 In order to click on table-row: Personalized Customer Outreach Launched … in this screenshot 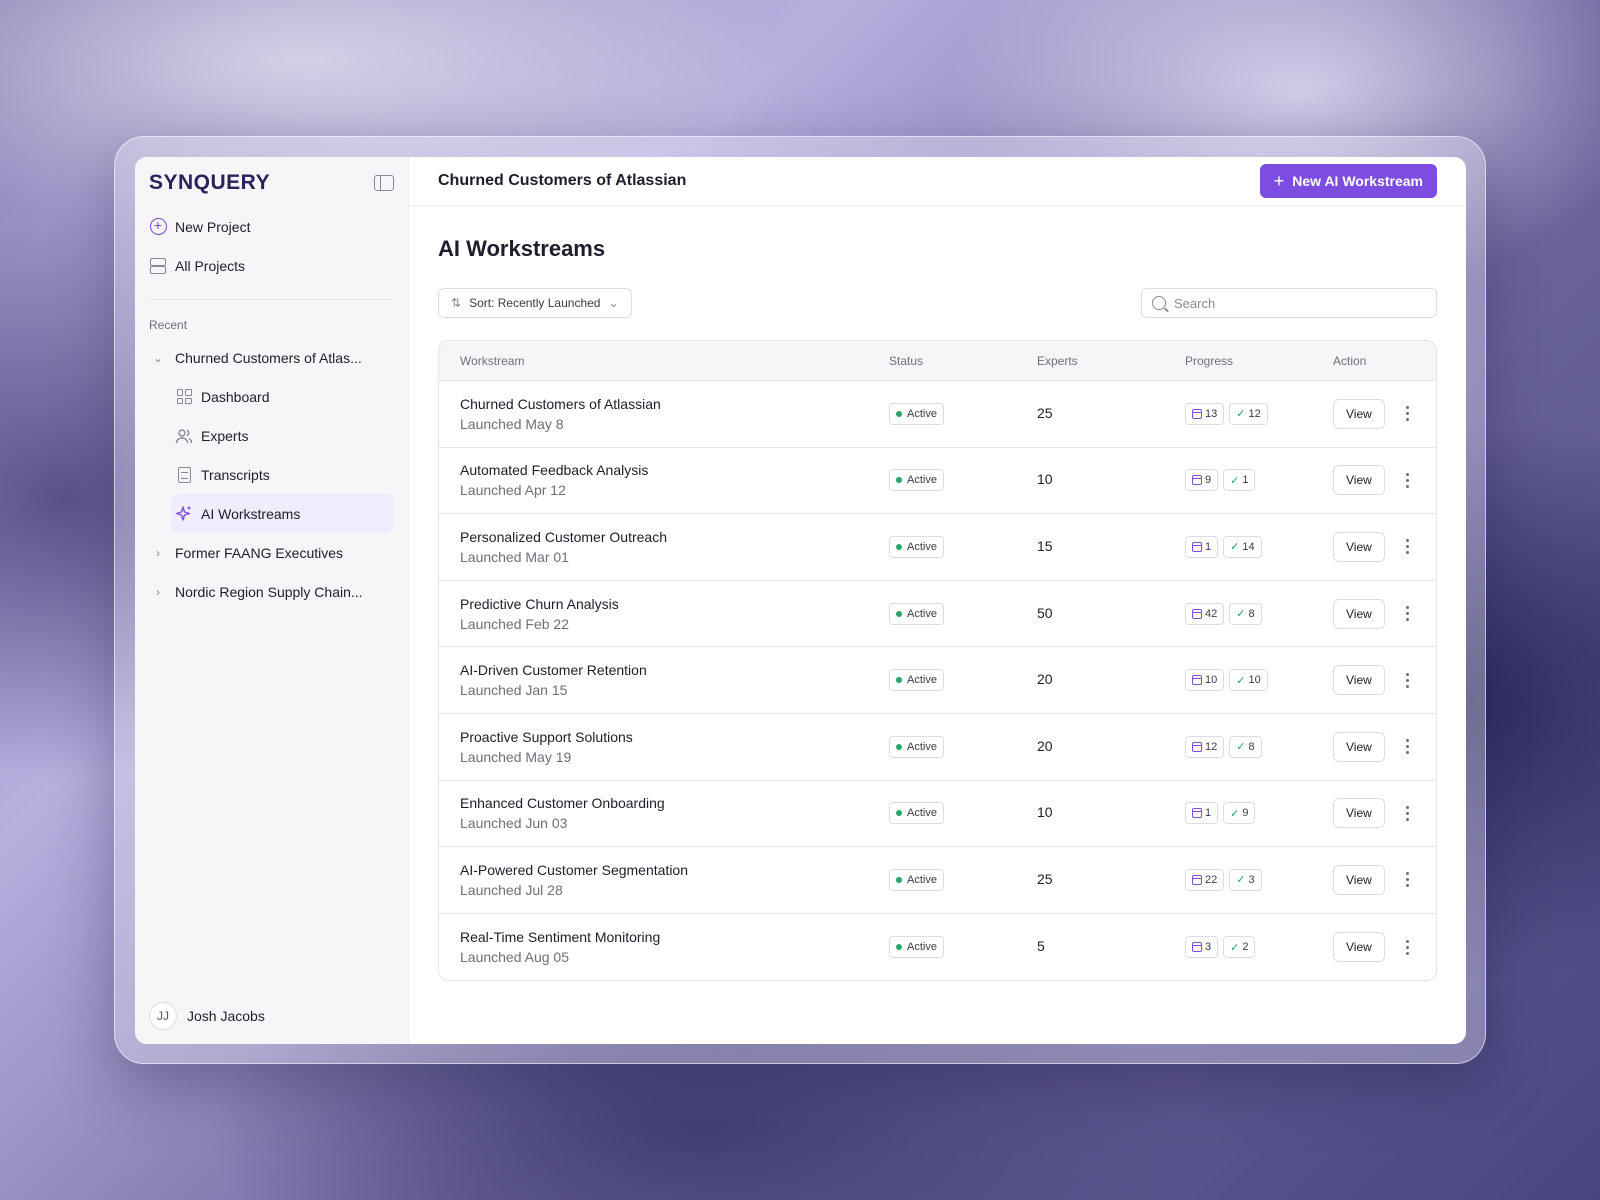, I will do `click(937, 547)`.